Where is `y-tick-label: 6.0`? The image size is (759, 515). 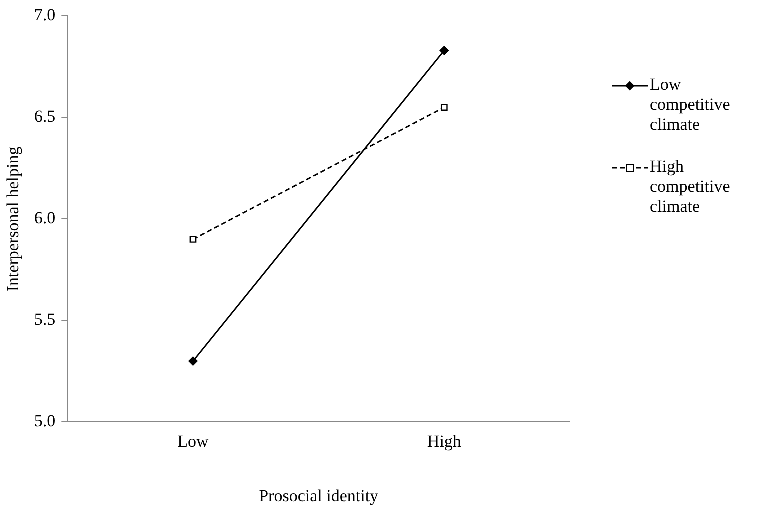 y-tick-label: 6.0 is located at coordinates (45, 218).